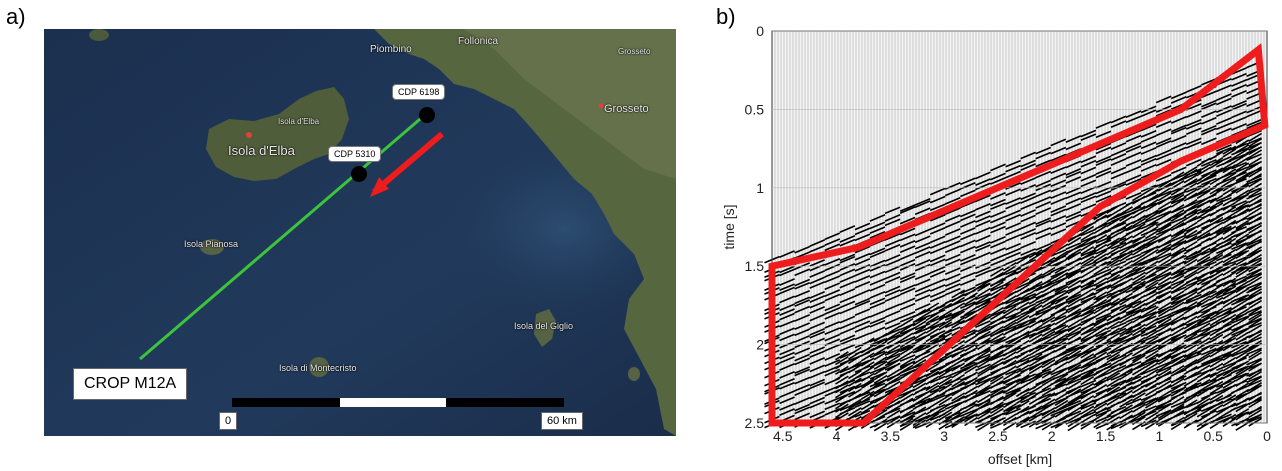  I want to click on label-follonica: Follonica, so click(478, 41).